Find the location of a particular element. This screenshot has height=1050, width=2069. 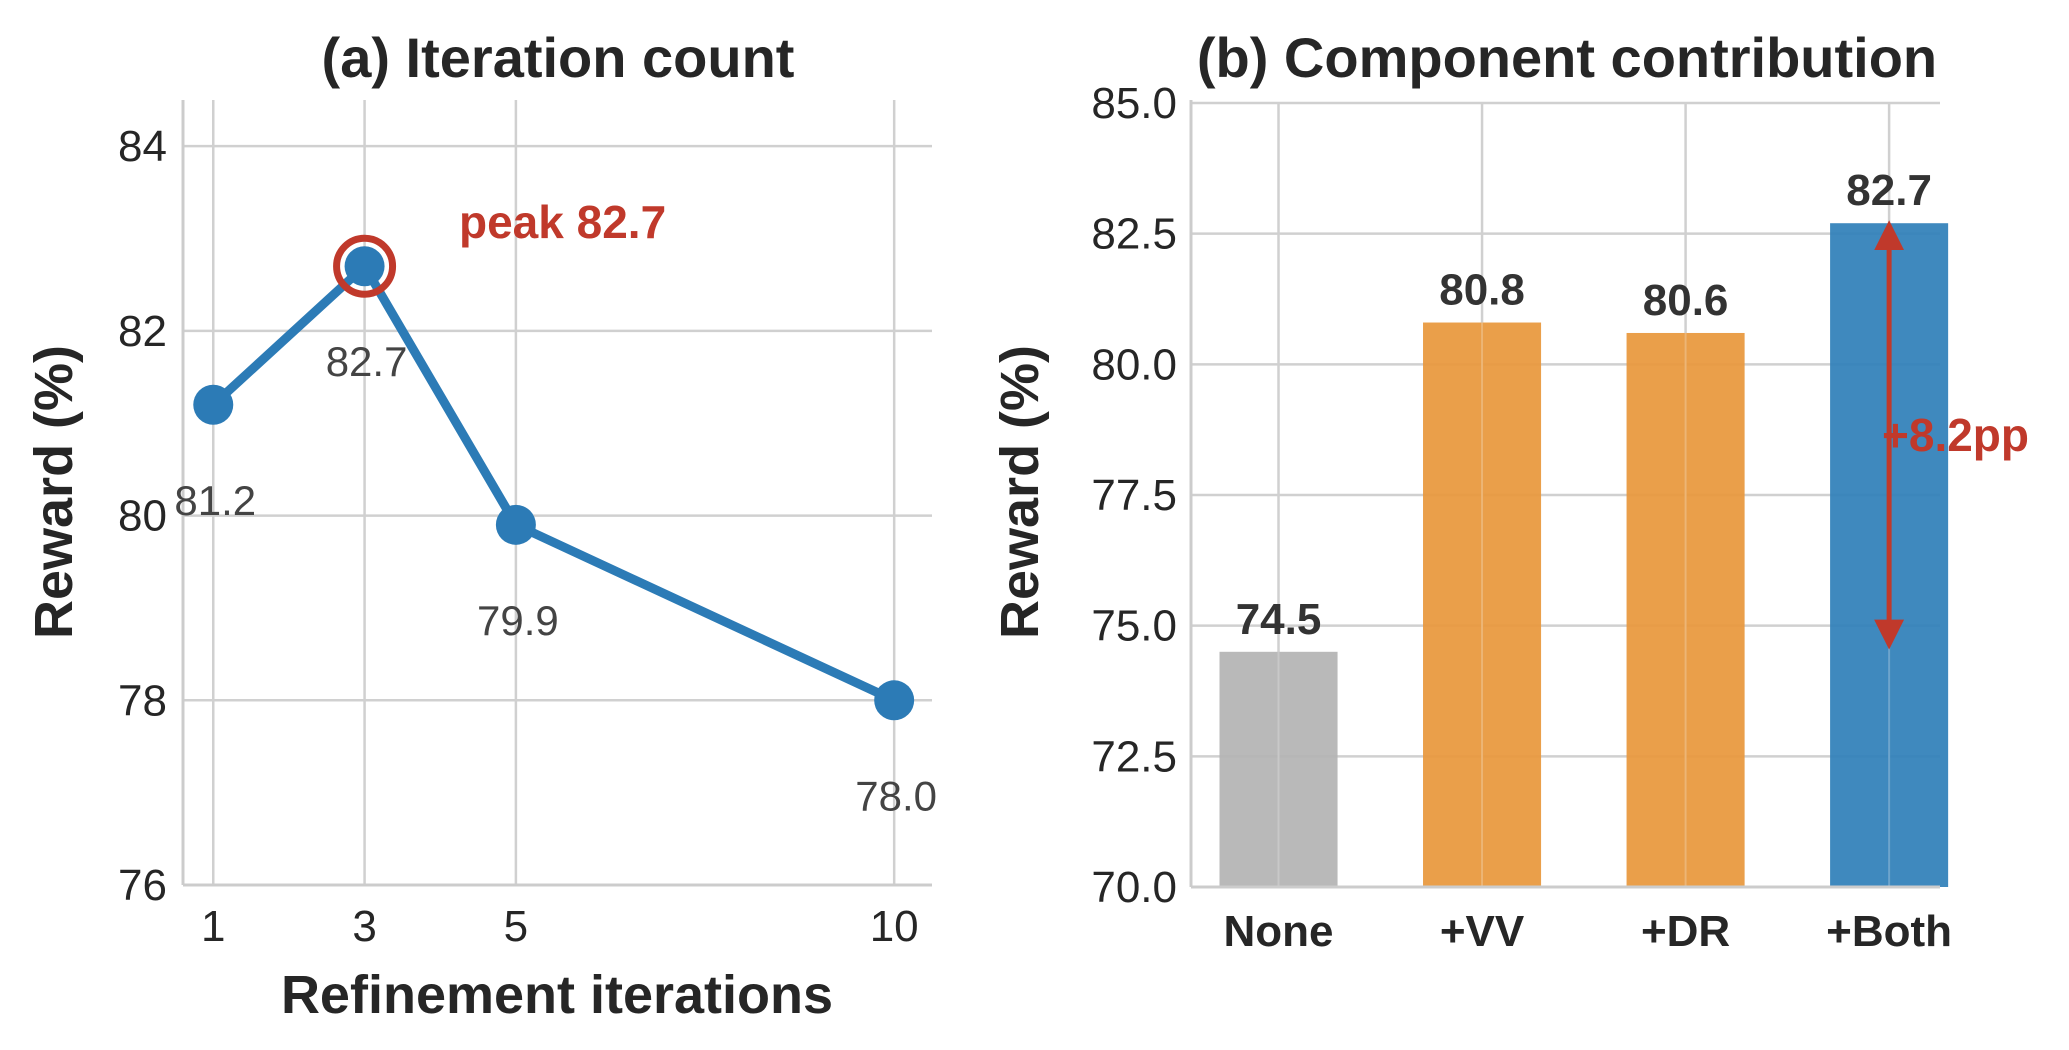

panel-b-y-axis-label: Reward (%) is located at coordinates (1020, 492).